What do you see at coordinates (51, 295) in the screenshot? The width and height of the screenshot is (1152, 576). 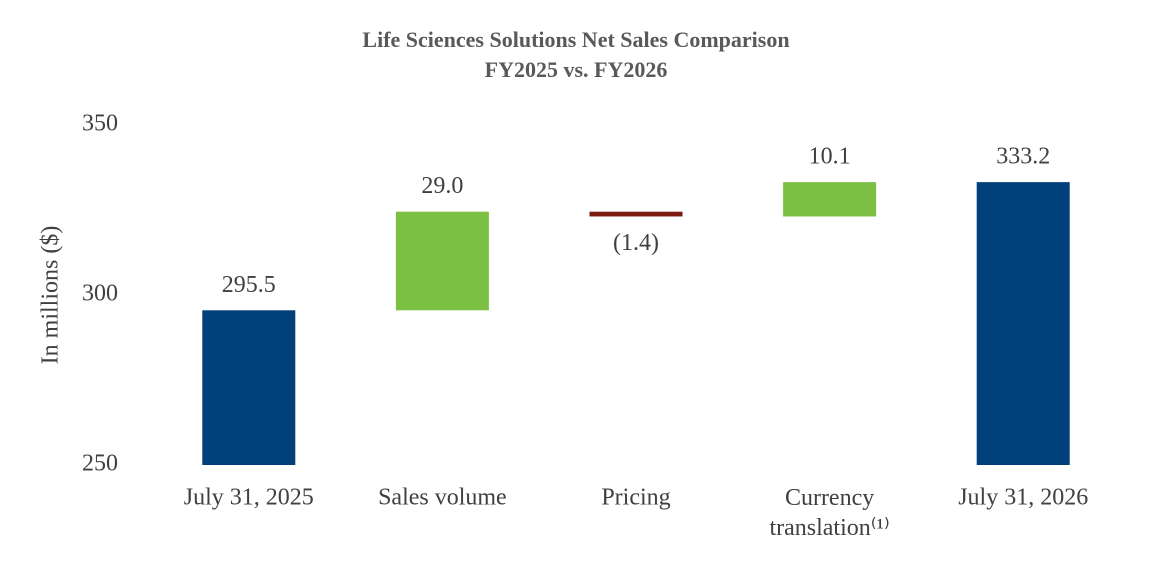 I see `y-axis-label: In millions ($)` at bounding box center [51, 295].